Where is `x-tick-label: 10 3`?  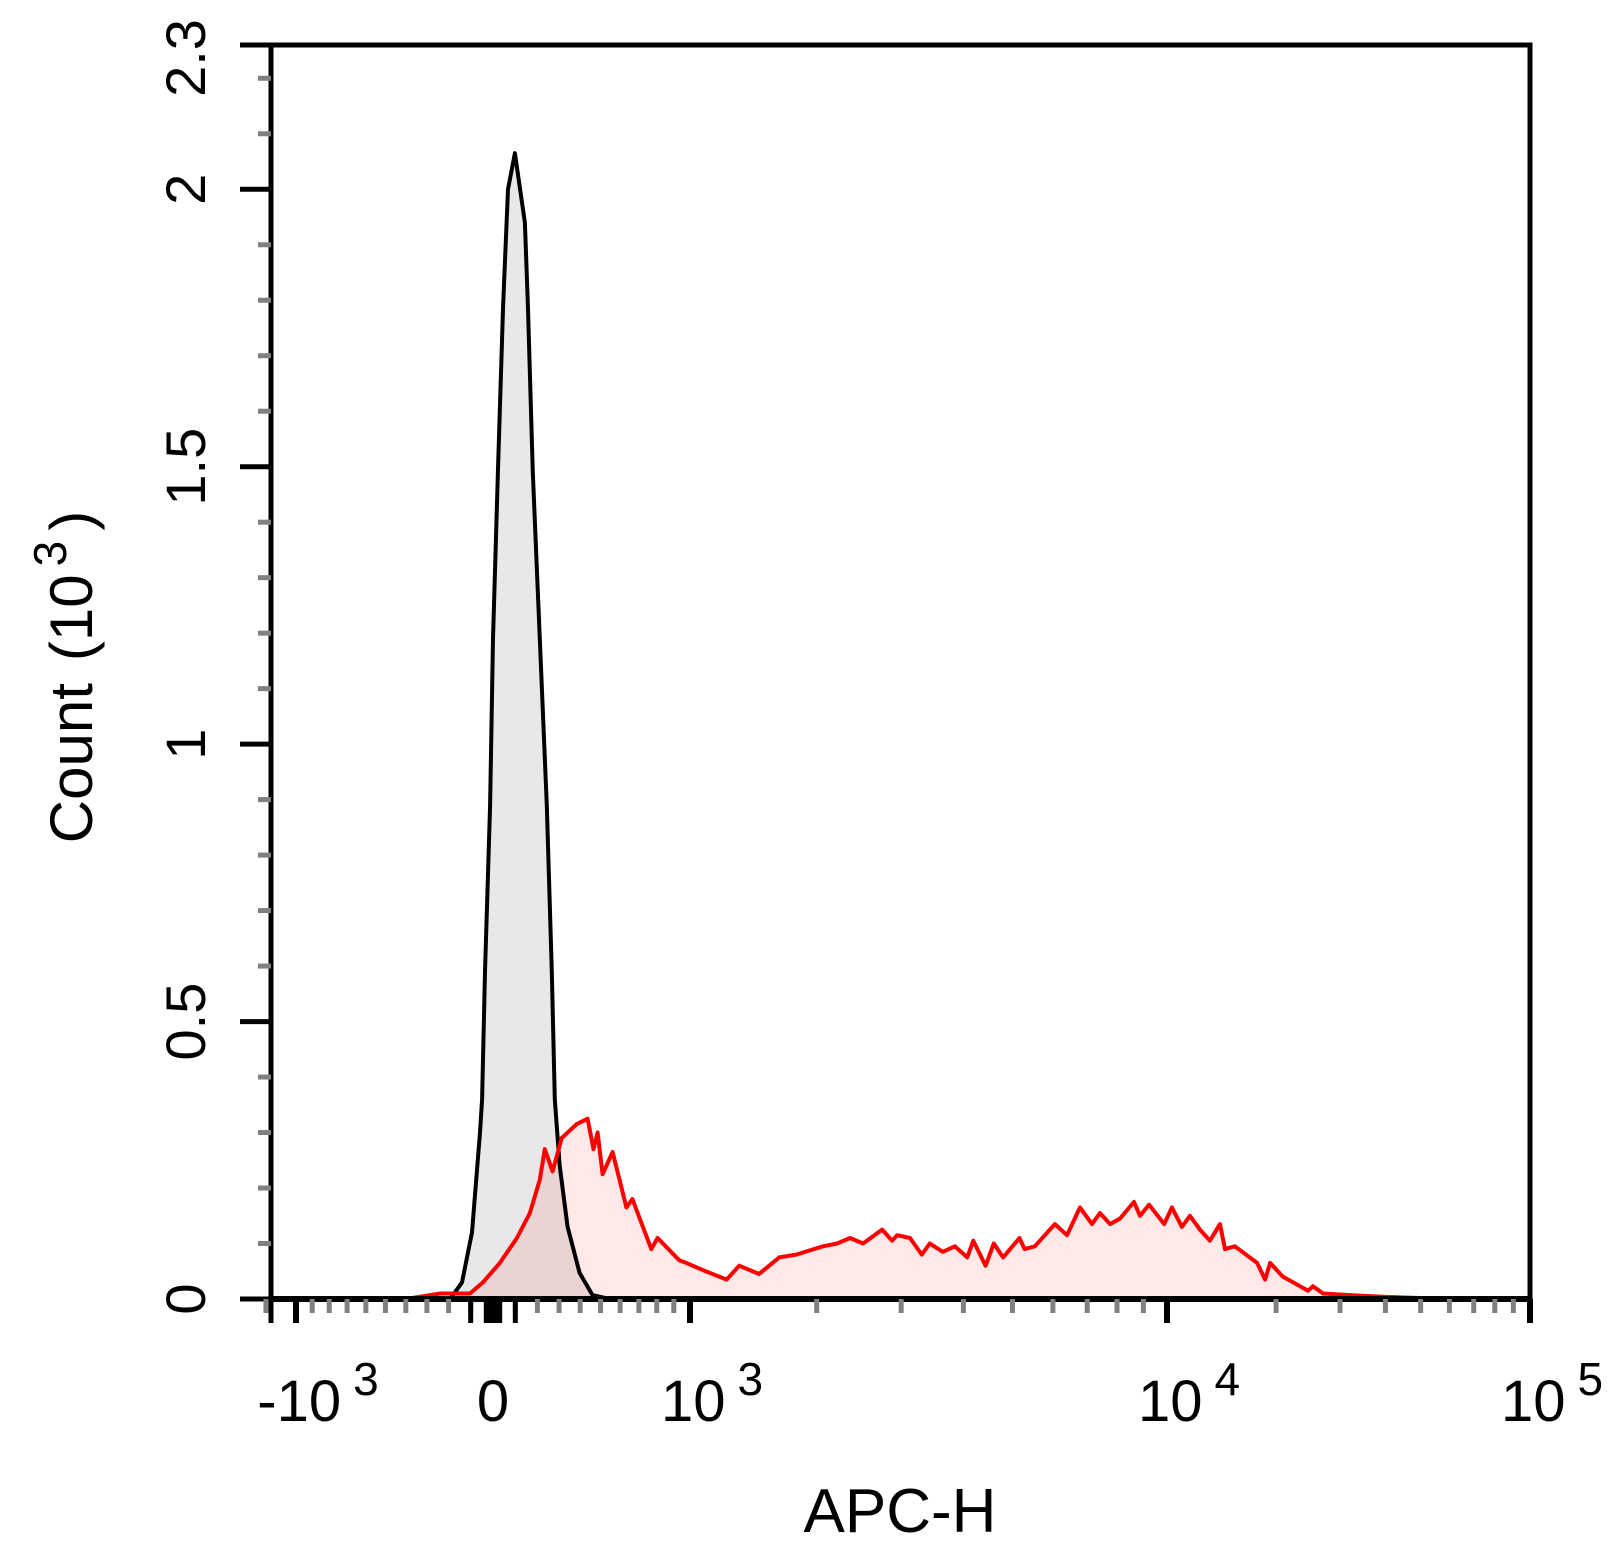 x-tick-label: 10 3 is located at coordinates (712, 1393).